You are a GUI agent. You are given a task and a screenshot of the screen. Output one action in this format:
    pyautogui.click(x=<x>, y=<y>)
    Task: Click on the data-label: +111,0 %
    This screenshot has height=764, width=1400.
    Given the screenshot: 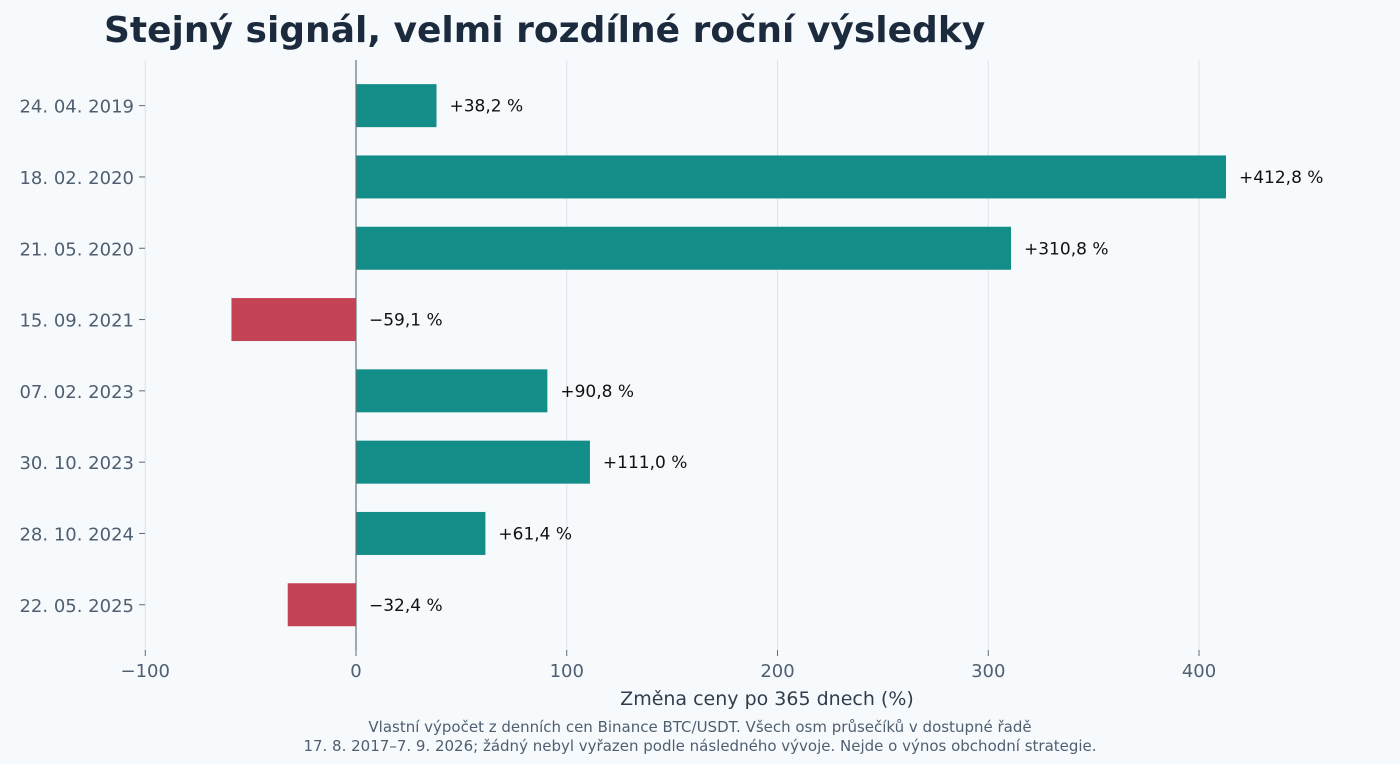 What is the action you would take?
    pyautogui.click(x=645, y=463)
    